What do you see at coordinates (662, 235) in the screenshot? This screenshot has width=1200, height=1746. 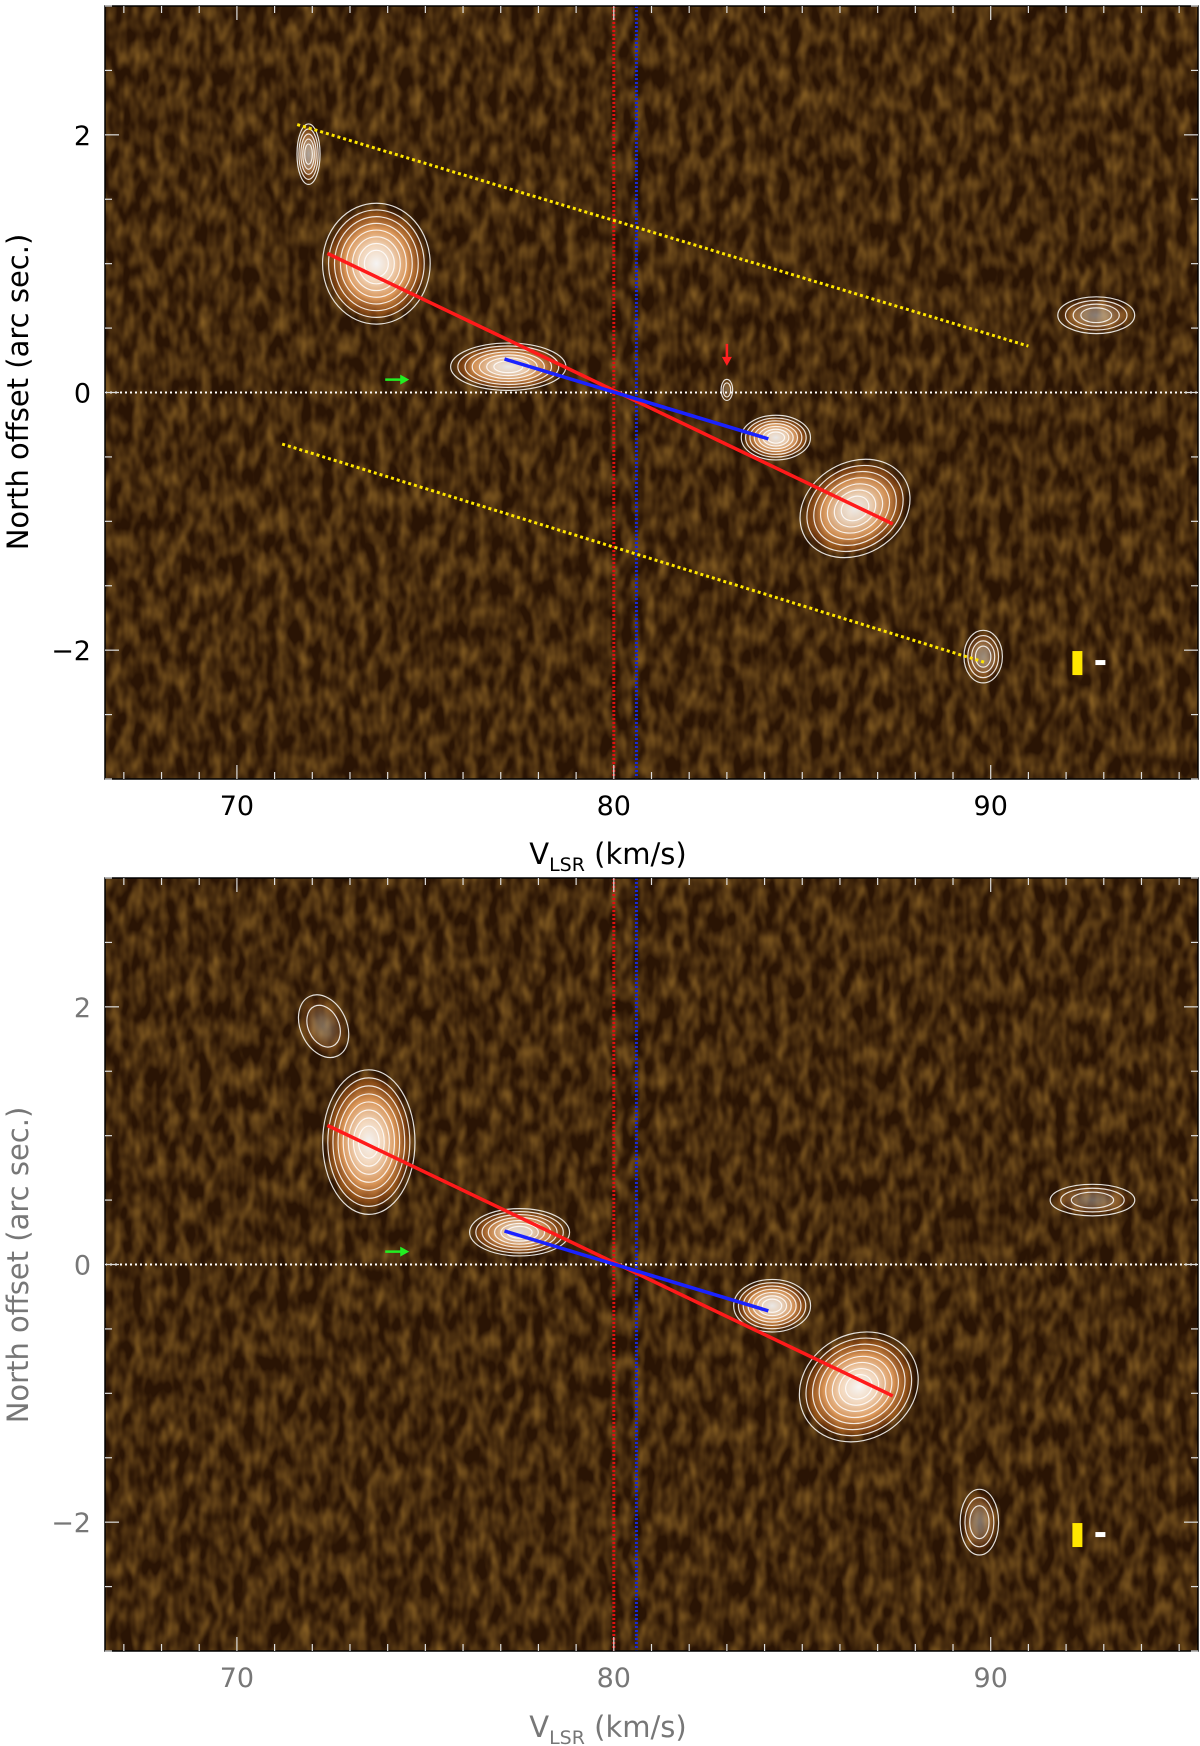 I see `dotted-fit-line` at bounding box center [662, 235].